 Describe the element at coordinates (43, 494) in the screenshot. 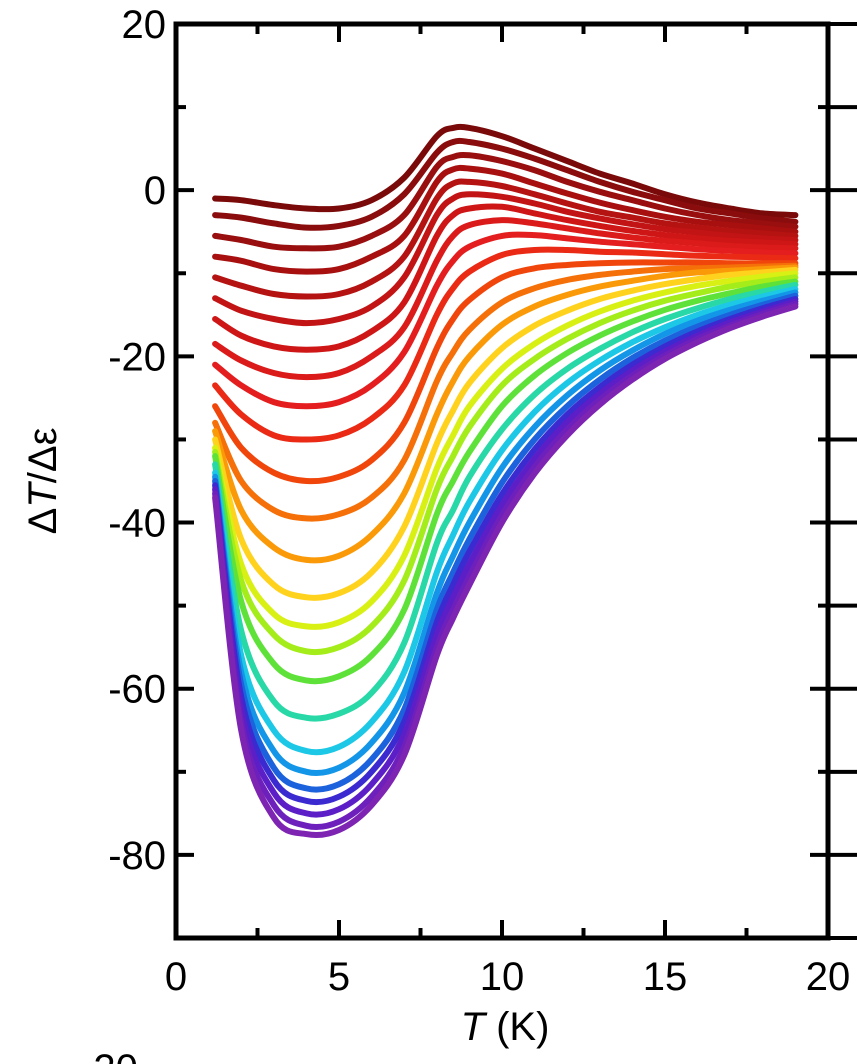

I see `y-axis-title-var: T` at that location.